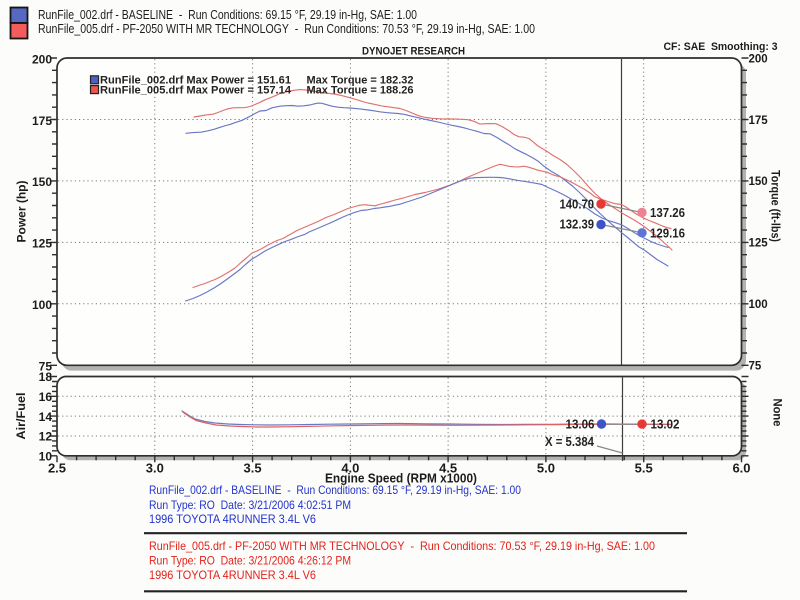  What do you see at coordinates (46, 377) in the screenshot?
I see `svg-text: 18` at bounding box center [46, 377].